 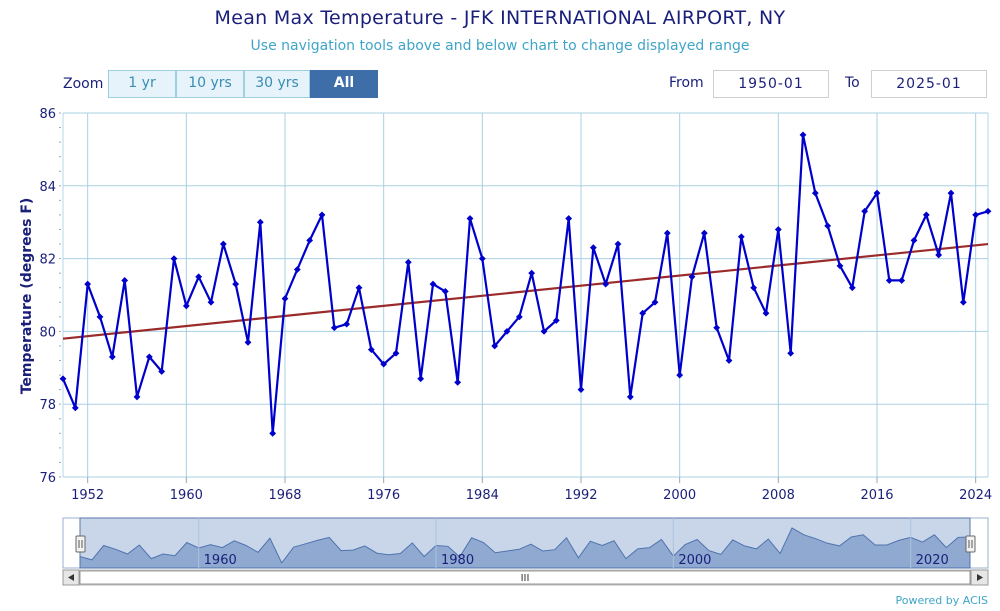 I want to click on navigator-left-handle, so click(x=80, y=544).